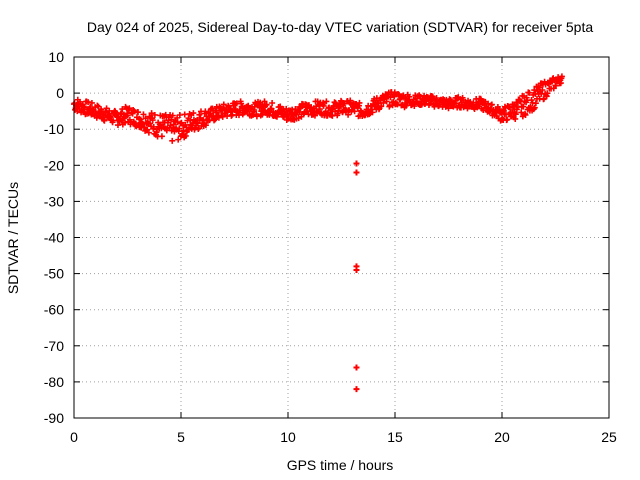 This screenshot has width=640, height=480. I want to click on y-tick-label: 0, so click(60, 93).